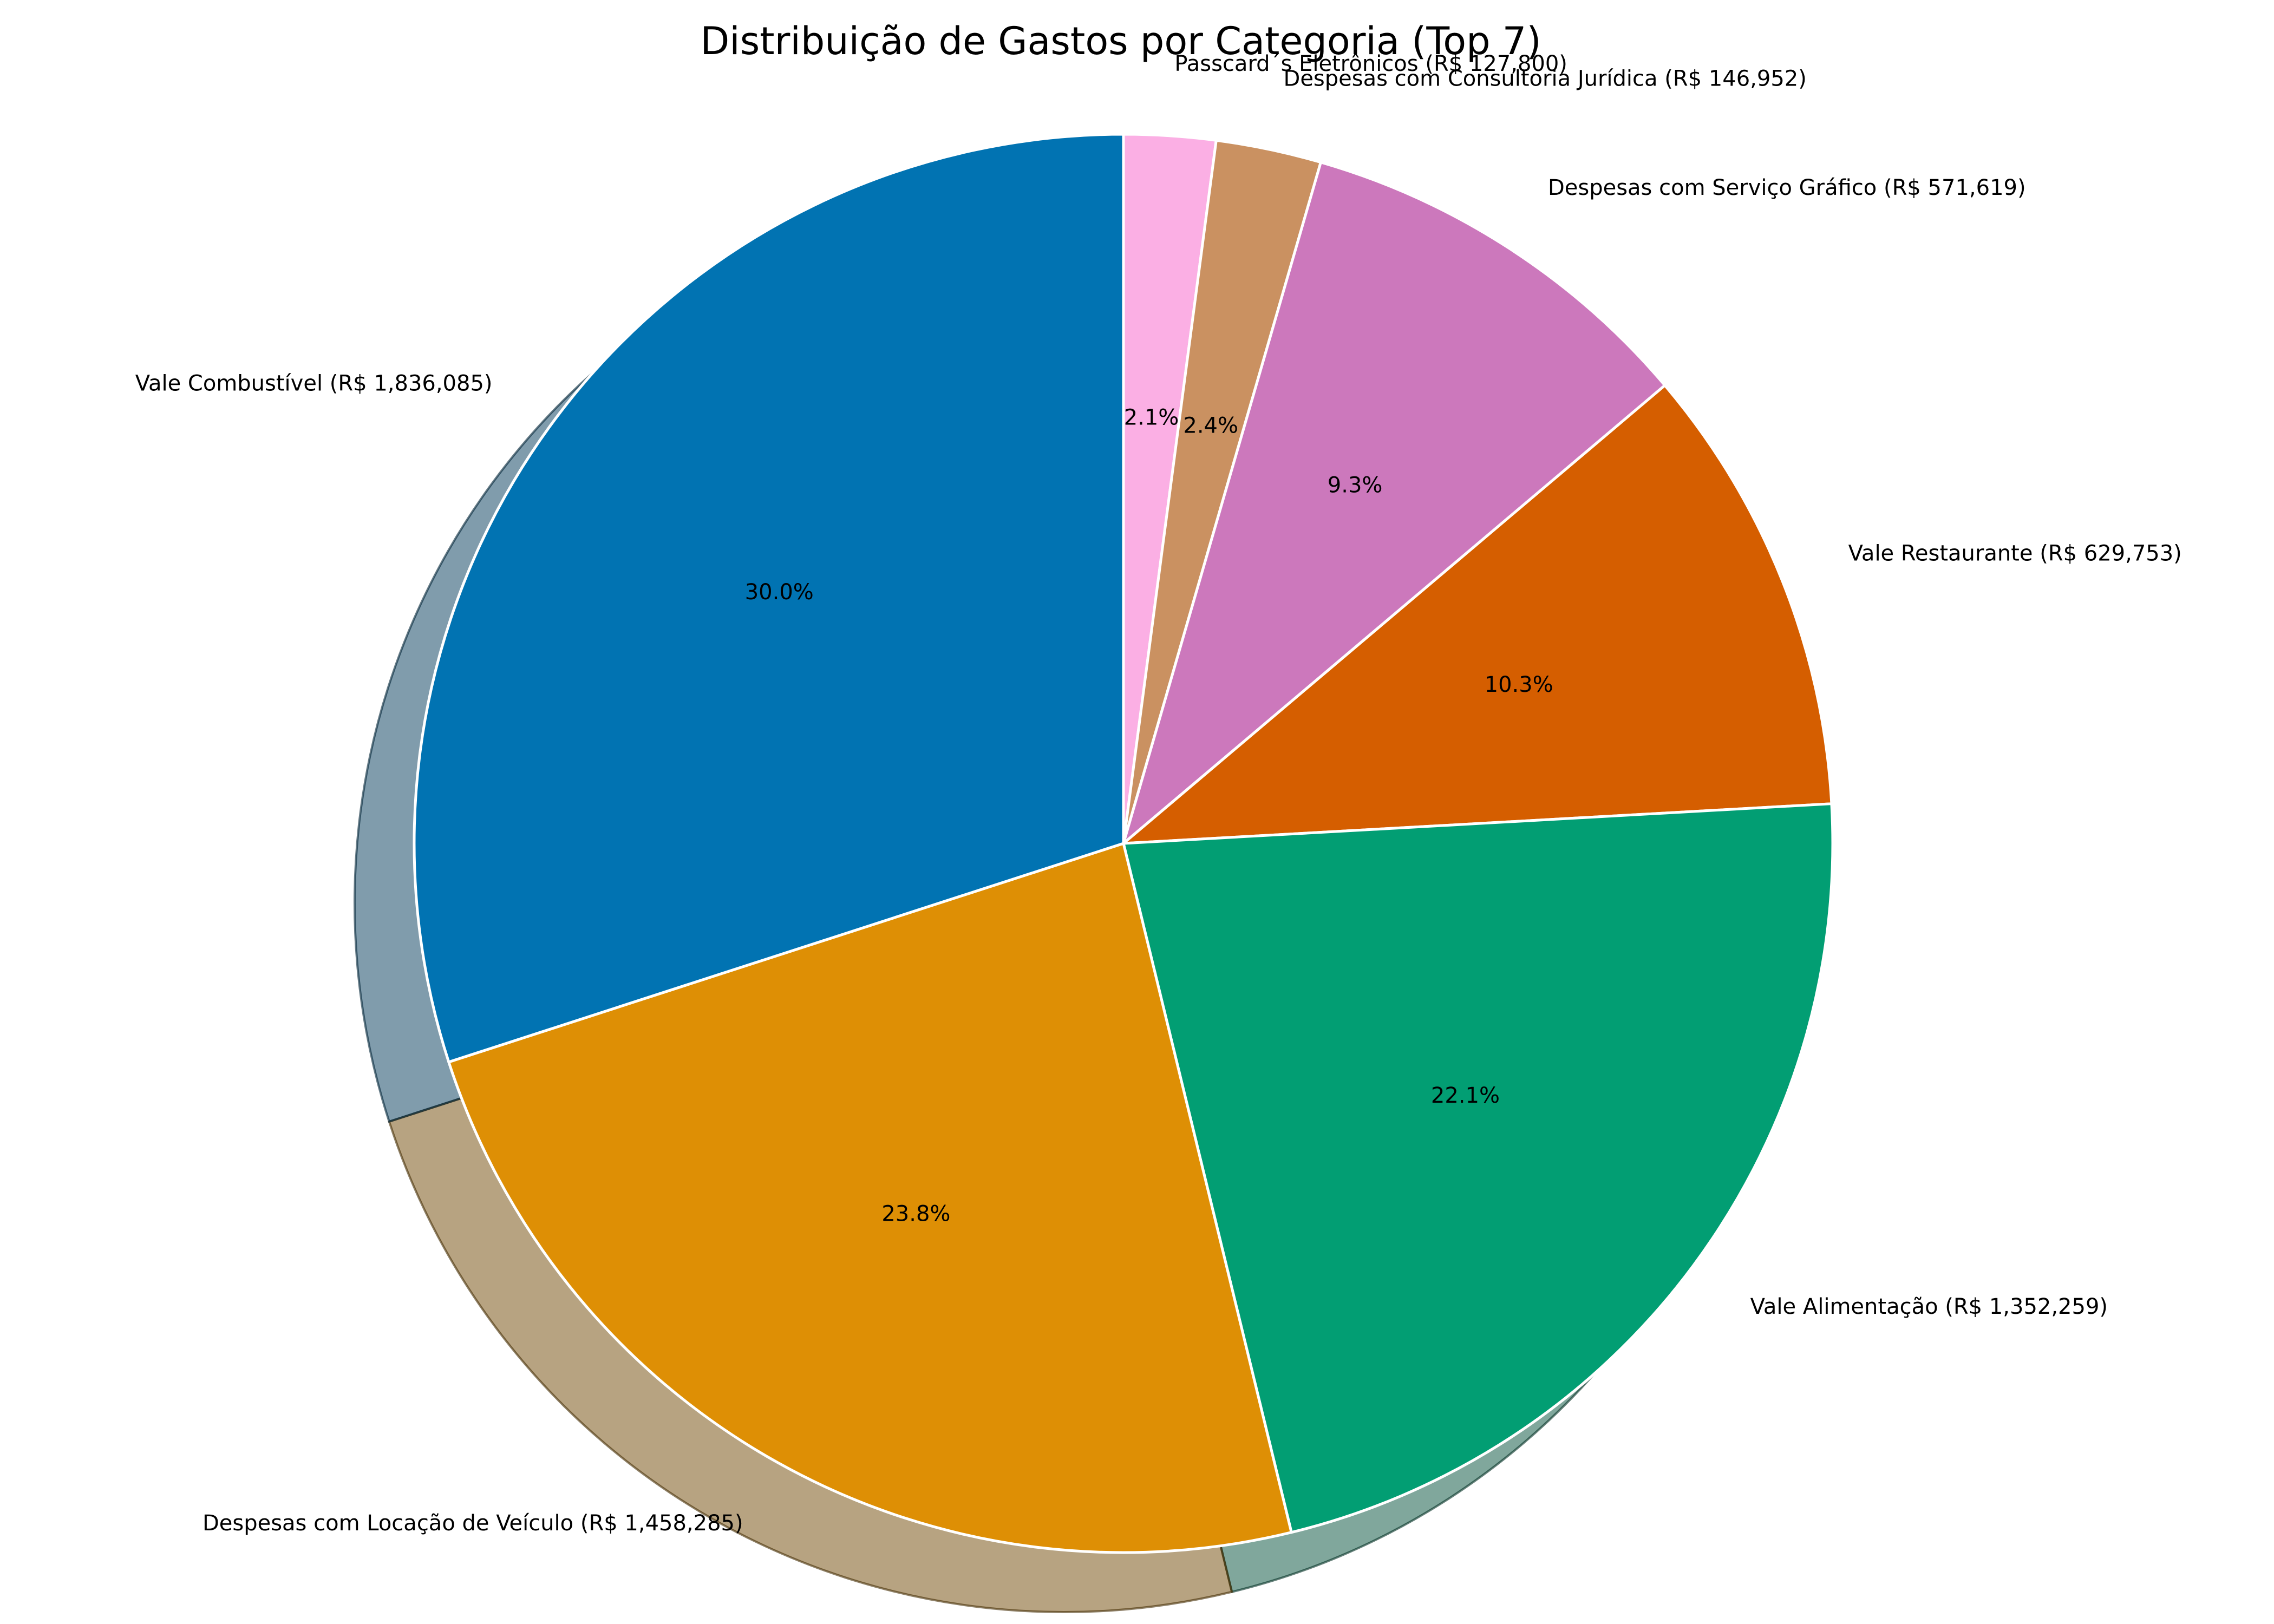  I want to click on pie-slice-despesas-com-servico-grafico, so click(1395, 503).